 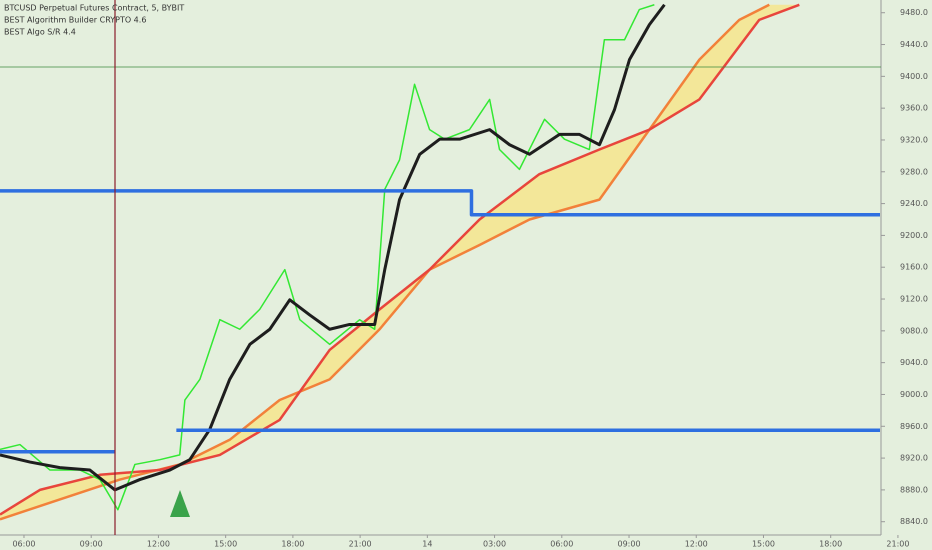 I want to click on y-tick-label: 9320.0, so click(x=914, y=139).